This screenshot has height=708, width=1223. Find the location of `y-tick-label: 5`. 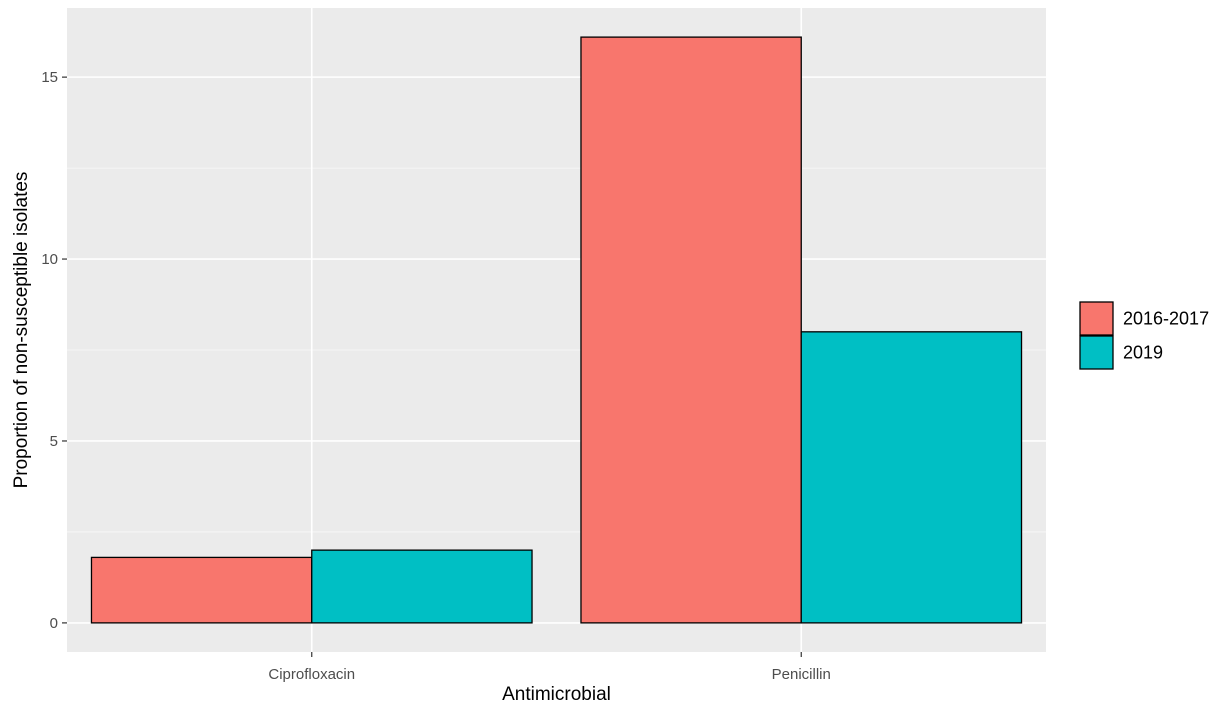

y-tick-label: 5 is located at coordinates (54, 441).